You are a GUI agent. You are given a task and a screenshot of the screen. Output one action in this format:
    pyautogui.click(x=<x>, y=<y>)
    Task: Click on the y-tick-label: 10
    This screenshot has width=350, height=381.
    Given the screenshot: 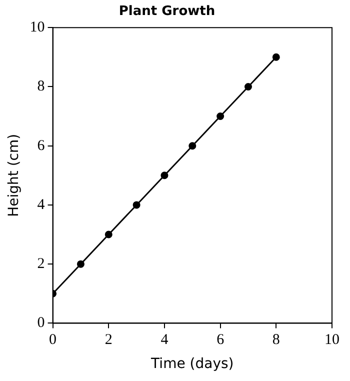 What is the action you would take?
    pyautogui.click(x=37, y=28)
    